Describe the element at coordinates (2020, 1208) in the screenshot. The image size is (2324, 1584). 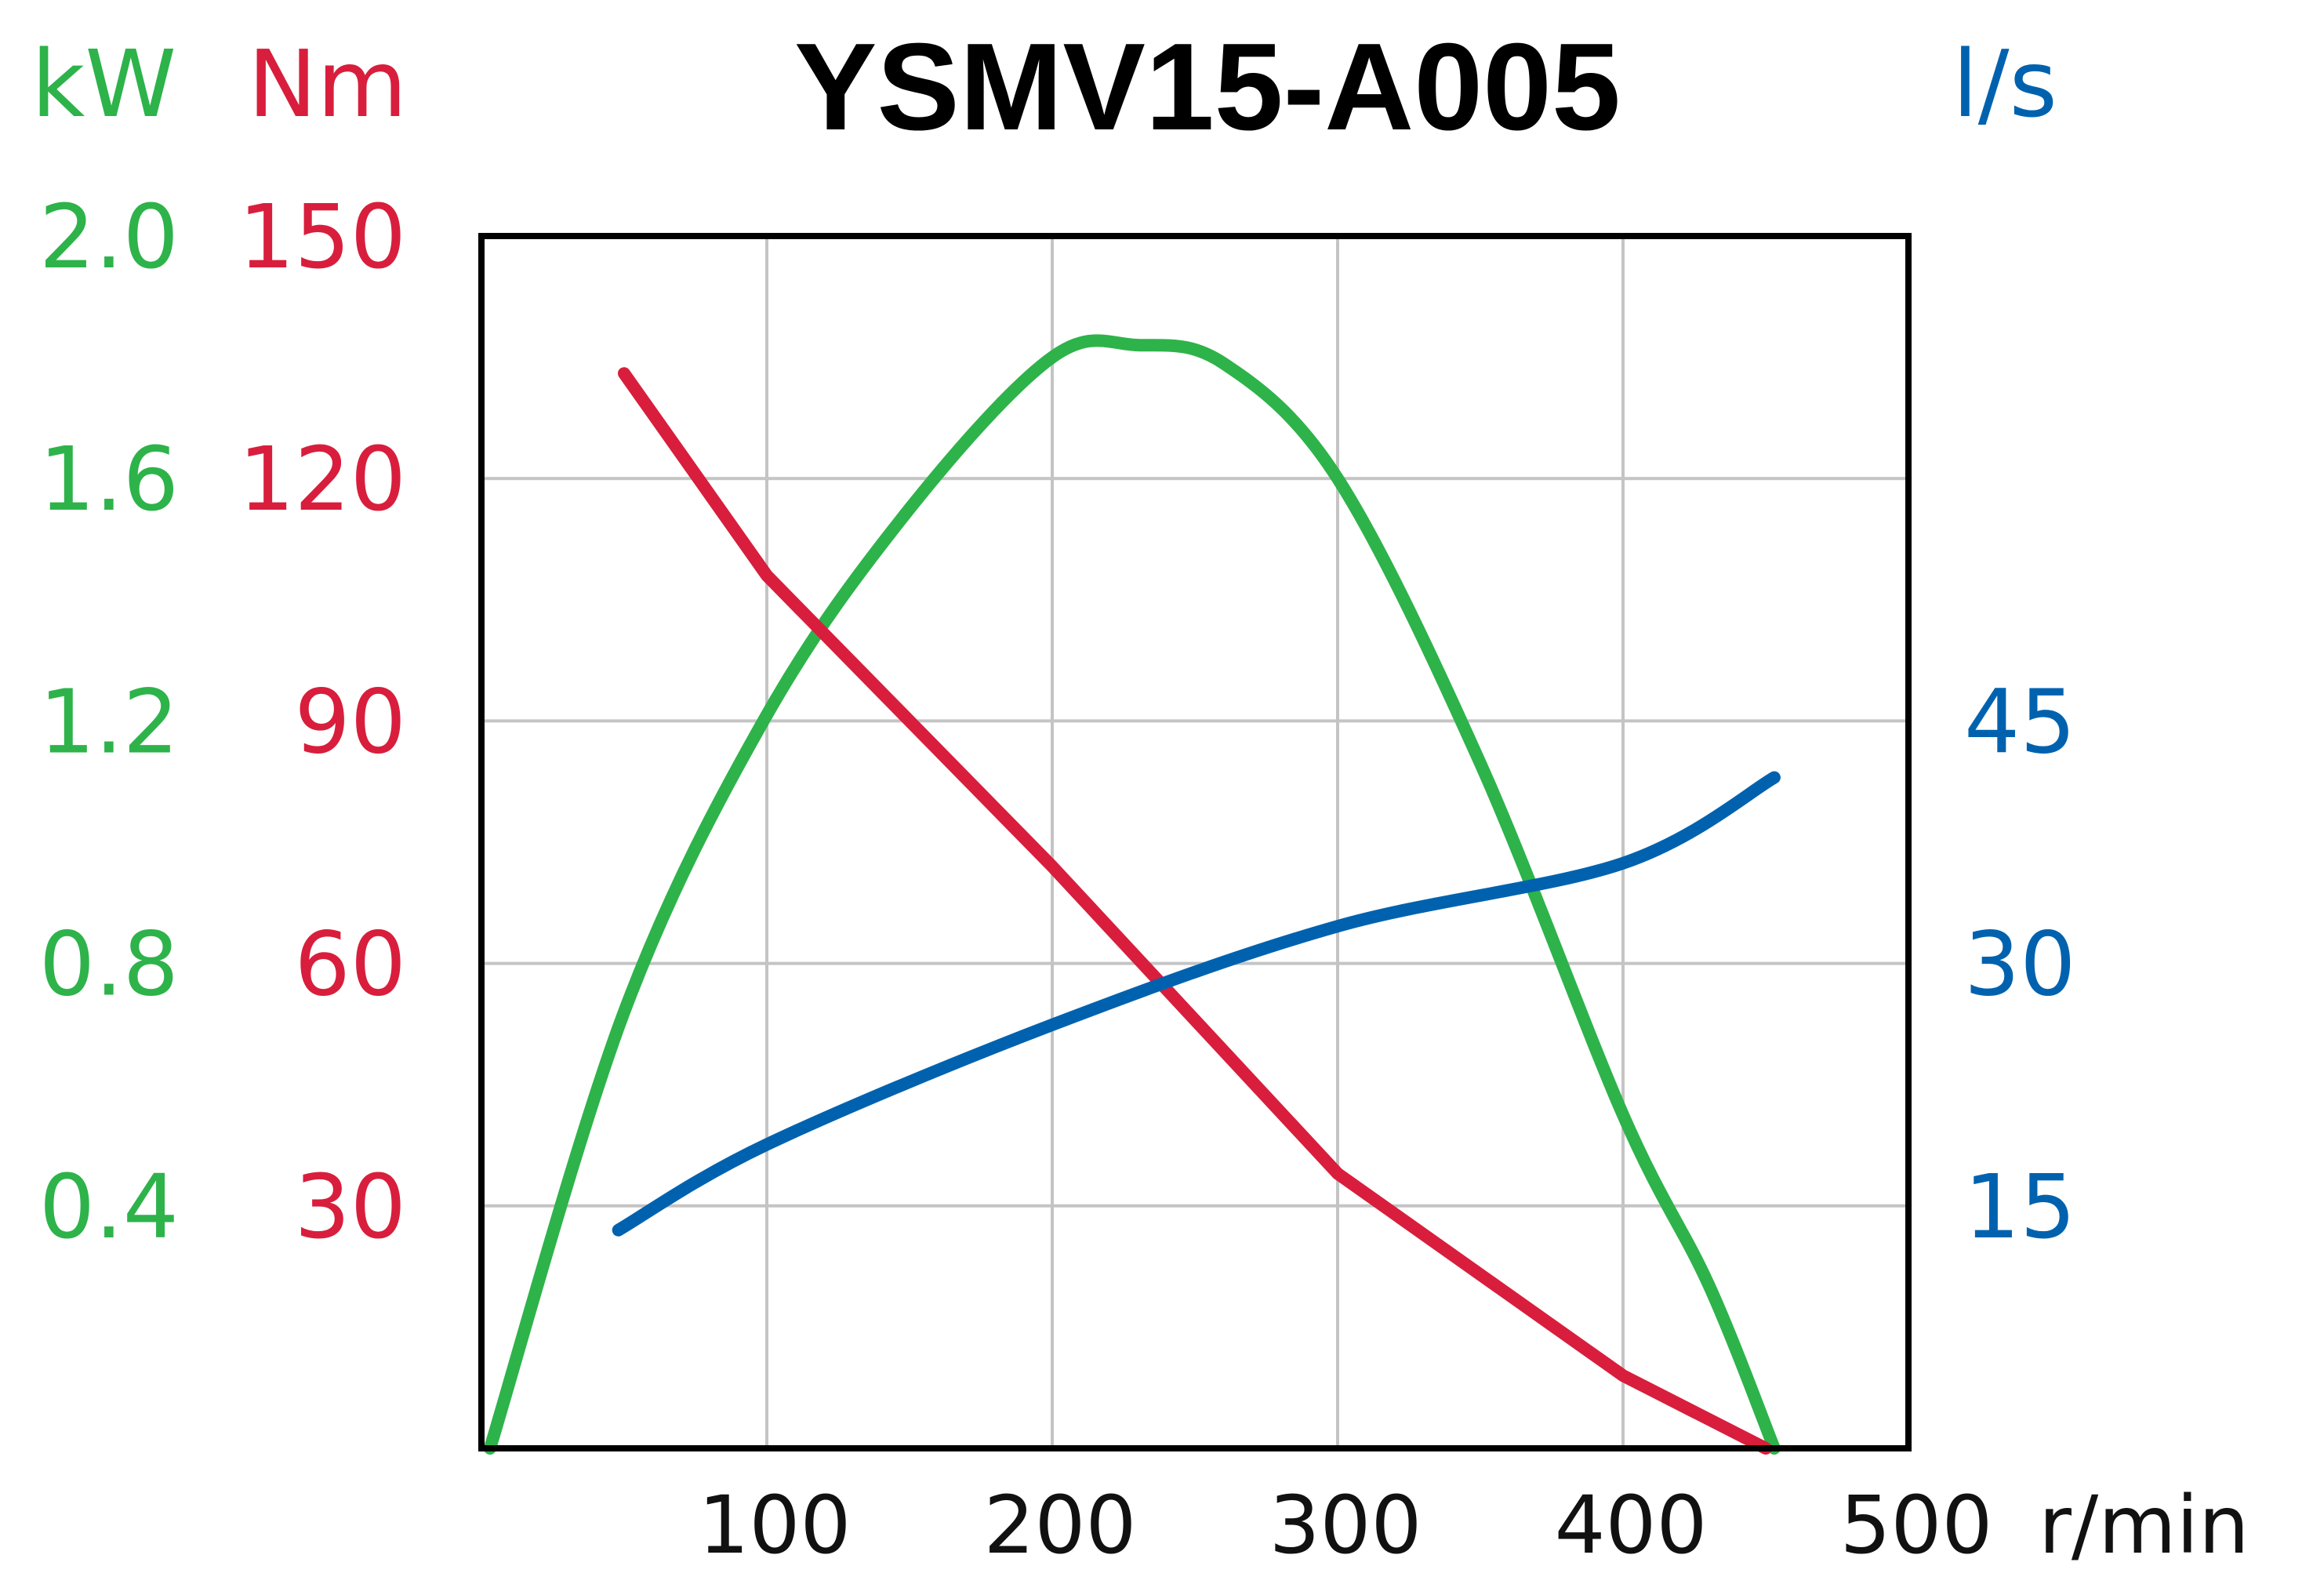
I see `flow-tick-label: 15` at that location.